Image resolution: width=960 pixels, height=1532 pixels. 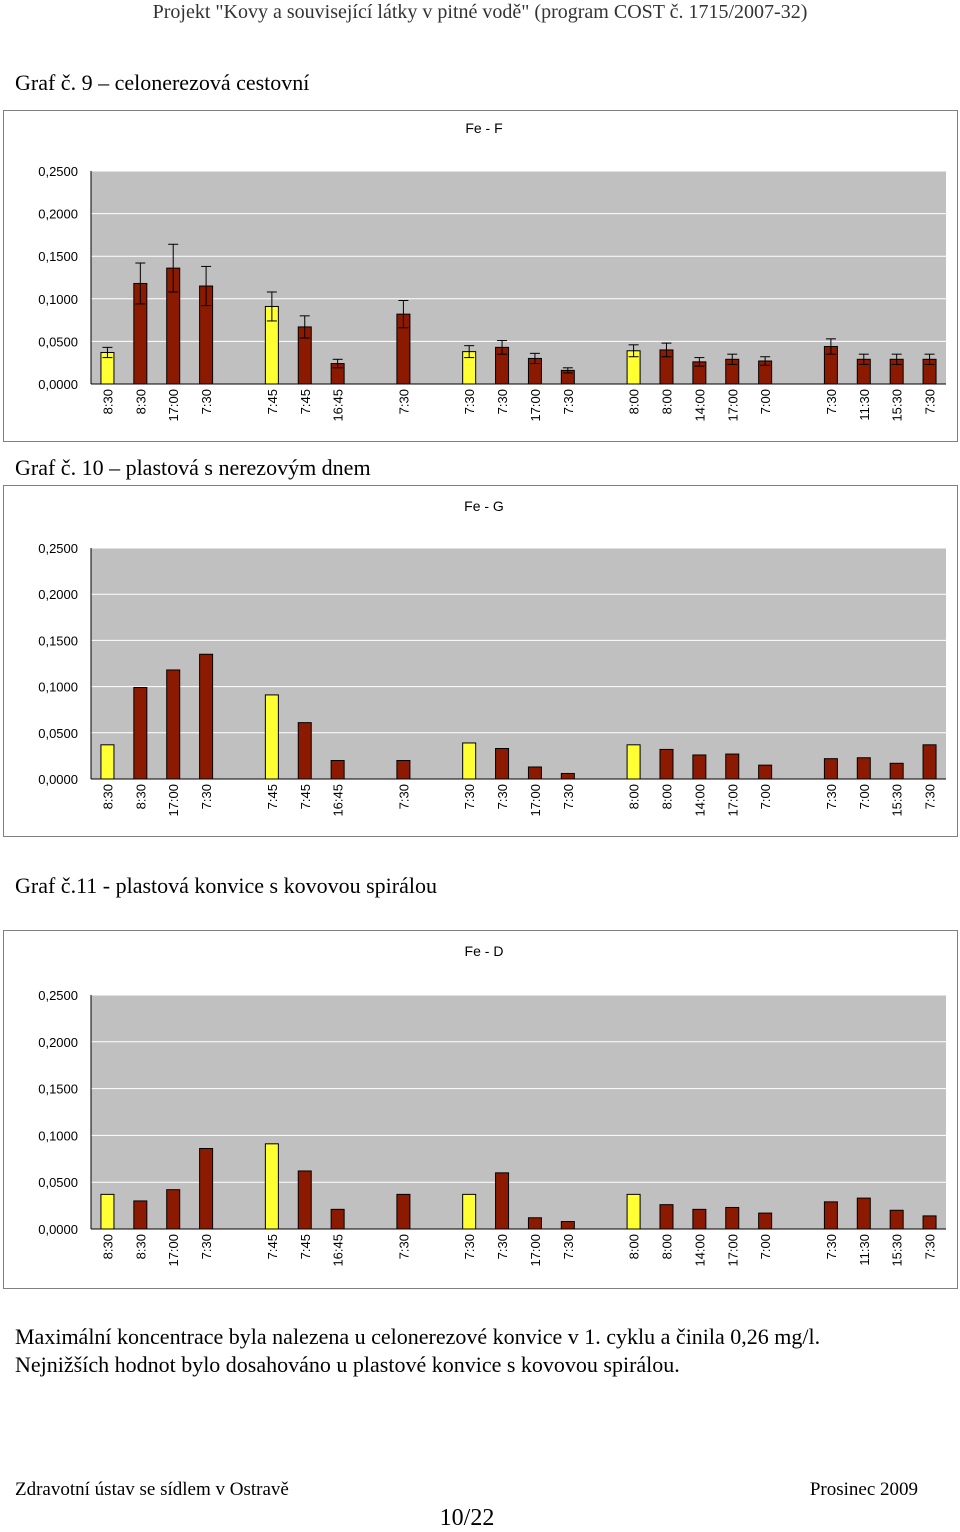 What do you see at coordinates (58, 384) in the screenshot?
I see `y-tick-label: 0,0000` at bounding box center [58, 384].